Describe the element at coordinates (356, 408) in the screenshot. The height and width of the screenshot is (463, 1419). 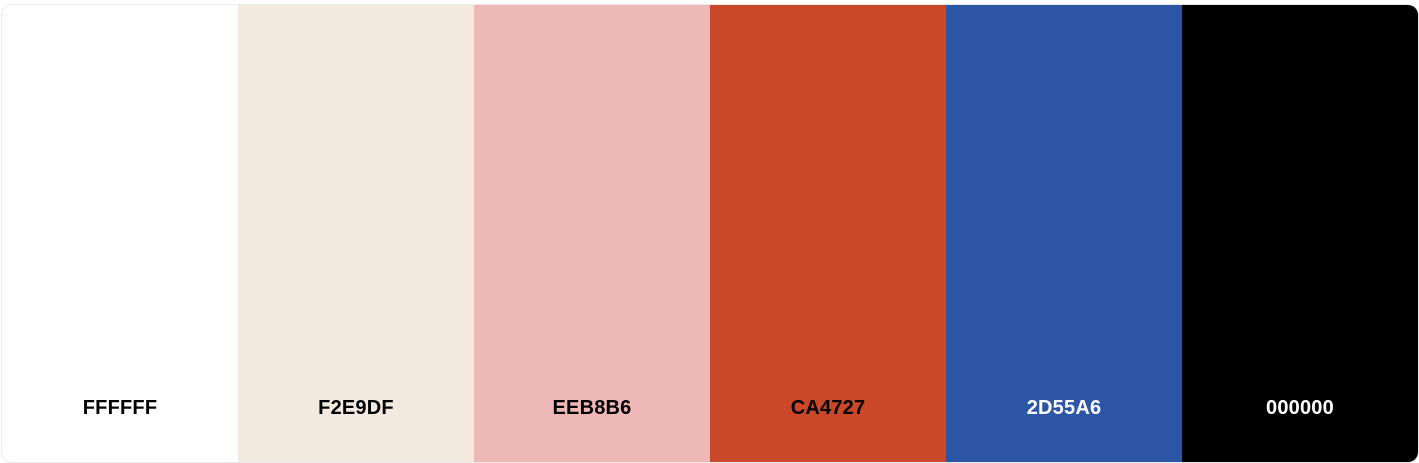
I see `swatch-hex-label: F2E9DF` at that location.